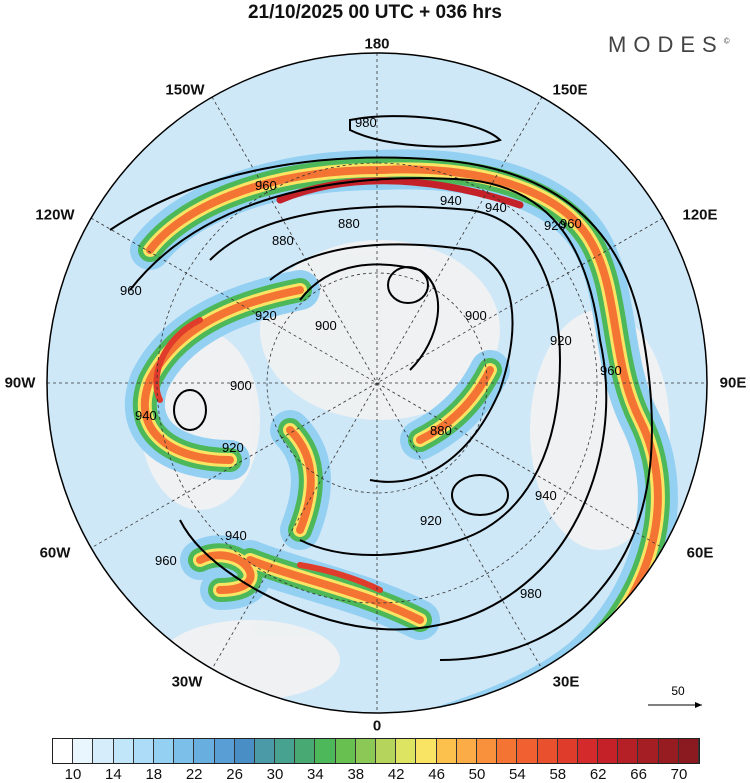 This screenshot has width=750, height=783. I want to click on lon-label-150e: 150E, so click(570, 90).